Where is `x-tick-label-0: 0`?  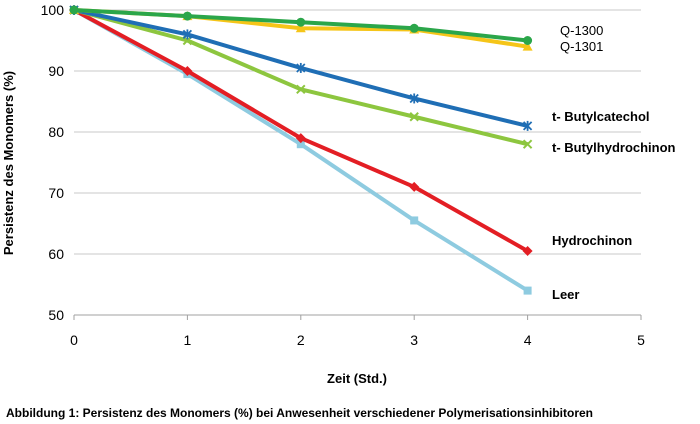 x-tick-label-0: 0 is located at coordinates (74, 340).